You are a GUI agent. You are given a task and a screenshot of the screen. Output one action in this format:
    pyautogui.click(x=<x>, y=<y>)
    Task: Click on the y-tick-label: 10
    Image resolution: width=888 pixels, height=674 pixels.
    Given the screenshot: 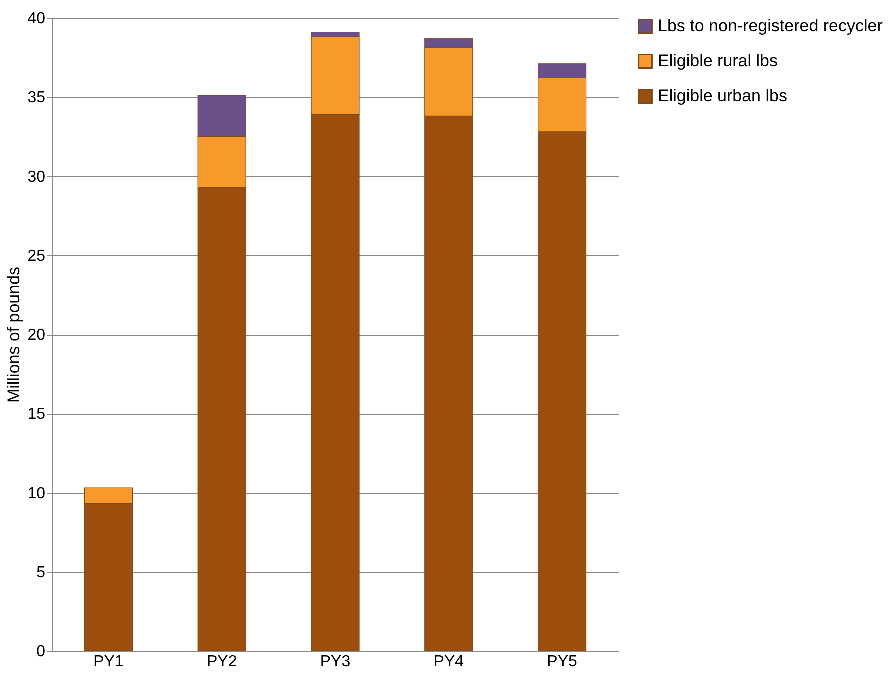 What is the action you would take?
    pyautogui.click(x=37, y=493)
    